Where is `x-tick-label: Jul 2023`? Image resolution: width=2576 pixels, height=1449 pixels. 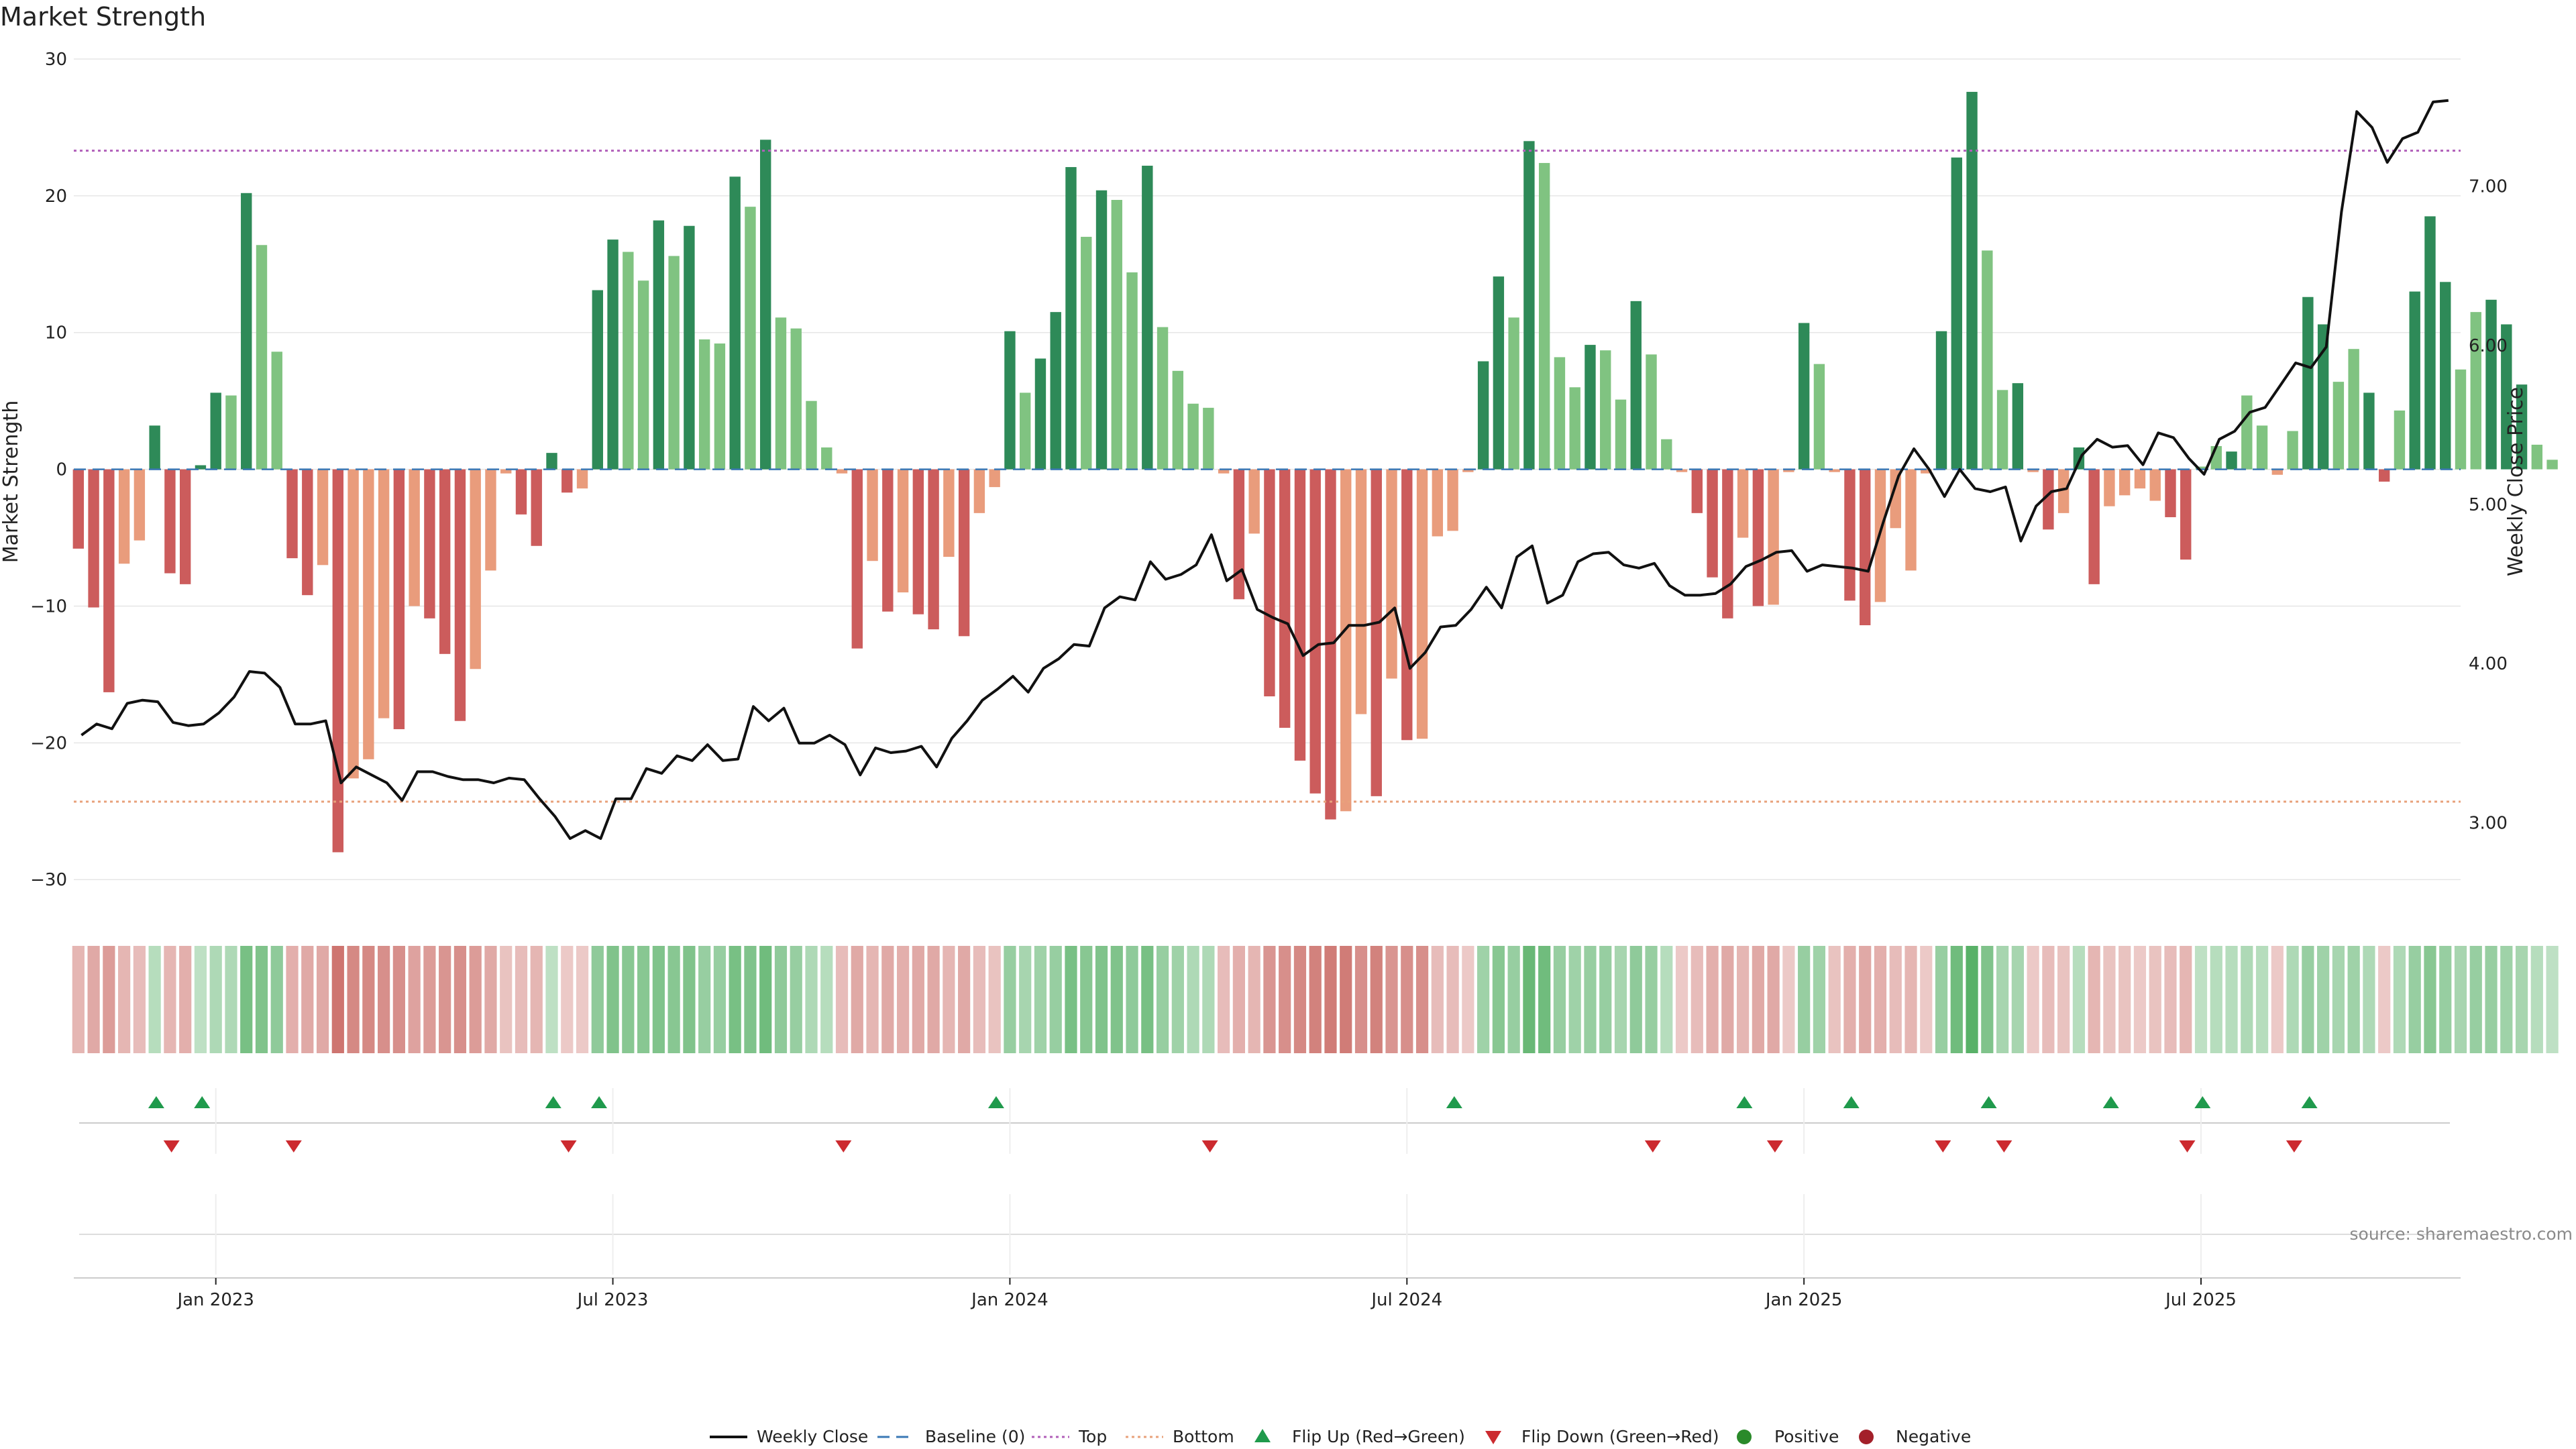 x-tick-label: Jul 2023 is located at coordinates (612, 1300).